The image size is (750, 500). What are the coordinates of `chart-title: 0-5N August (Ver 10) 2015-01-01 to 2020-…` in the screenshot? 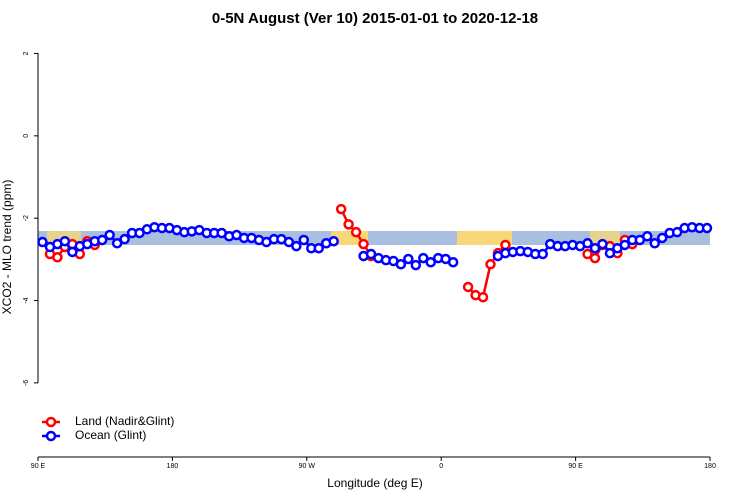 It's located at (375, 18).